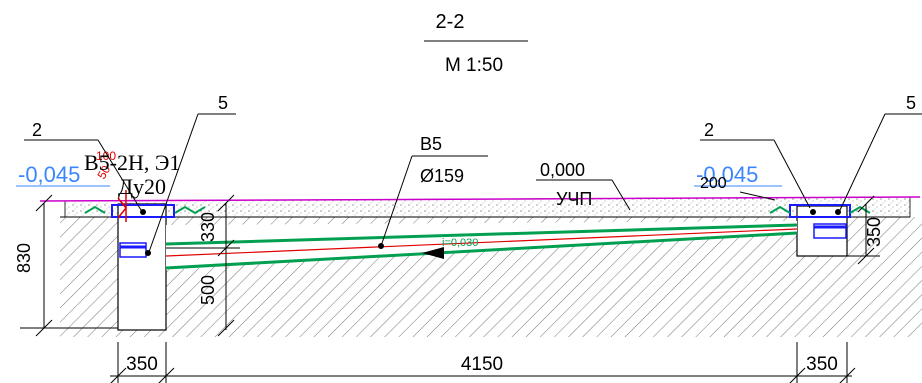 The image size is (922, 383). I want to click on pipe-label: В5, so click(431, 144).